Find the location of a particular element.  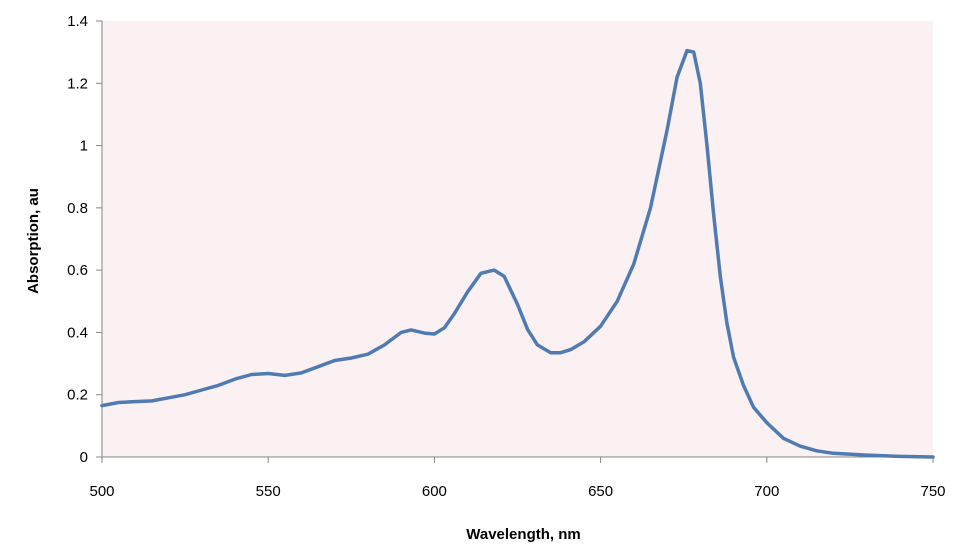

x-tick-label: 500 is located at coordinates (101, 491).